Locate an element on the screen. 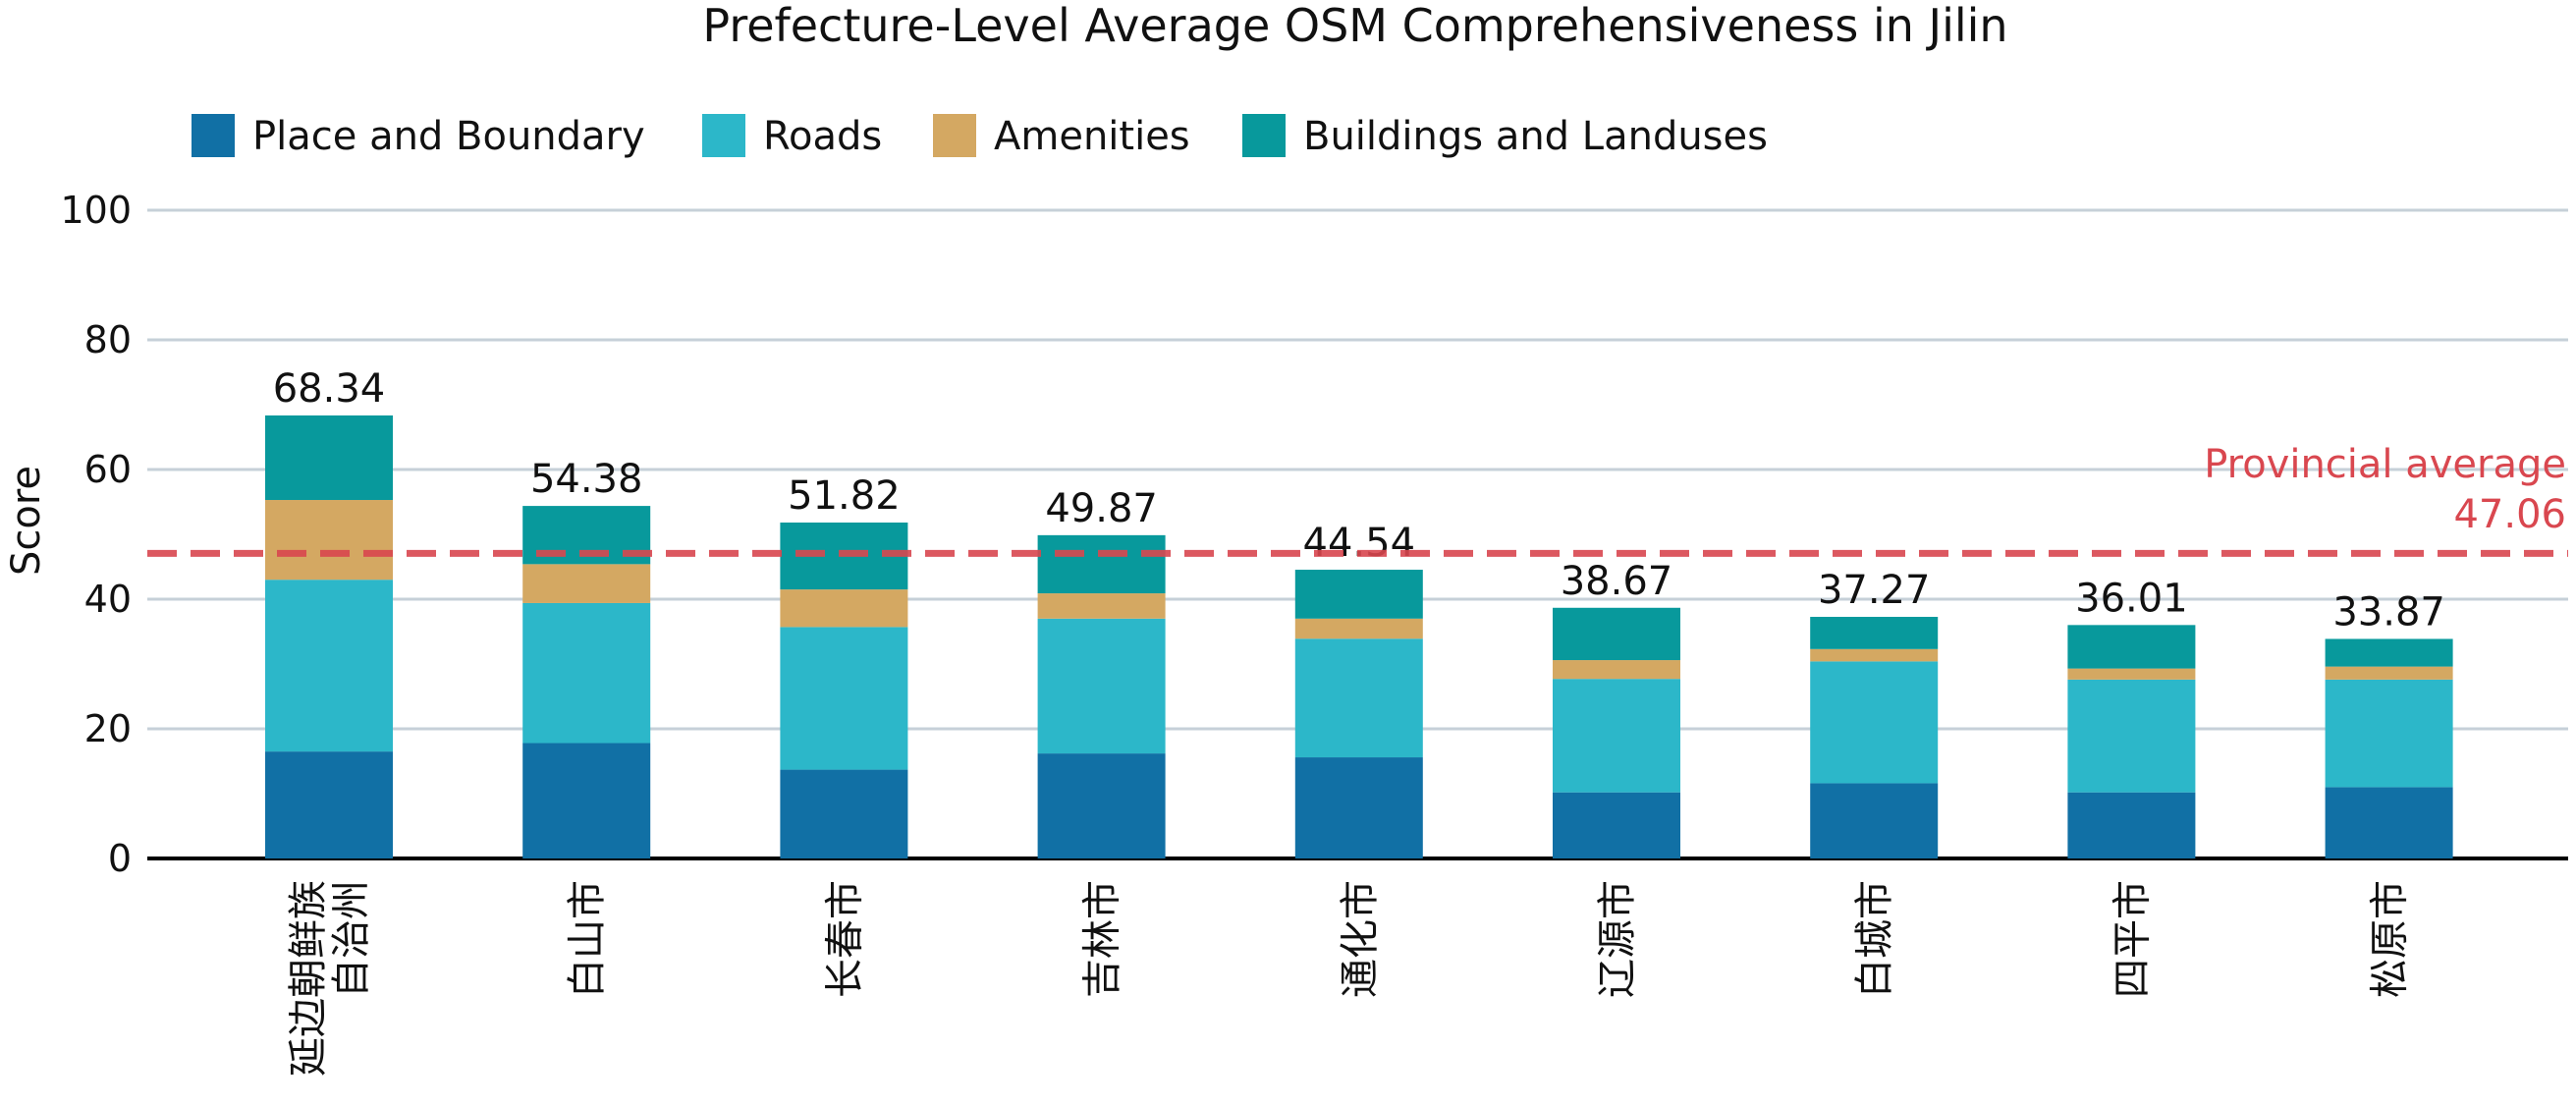 This screenshot has height=1106, width=2576. x-tick-label-line: 白山市 is located at coordinates (588, 939).